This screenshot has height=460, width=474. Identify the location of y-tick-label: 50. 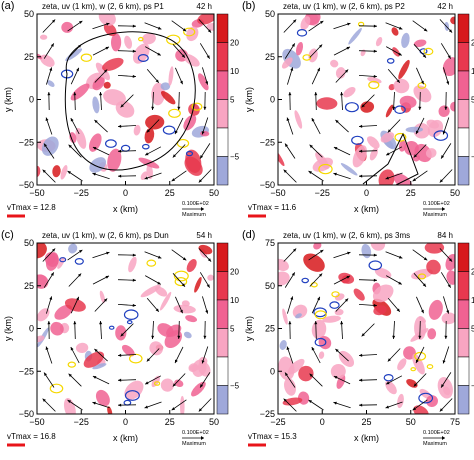
(270, 286).